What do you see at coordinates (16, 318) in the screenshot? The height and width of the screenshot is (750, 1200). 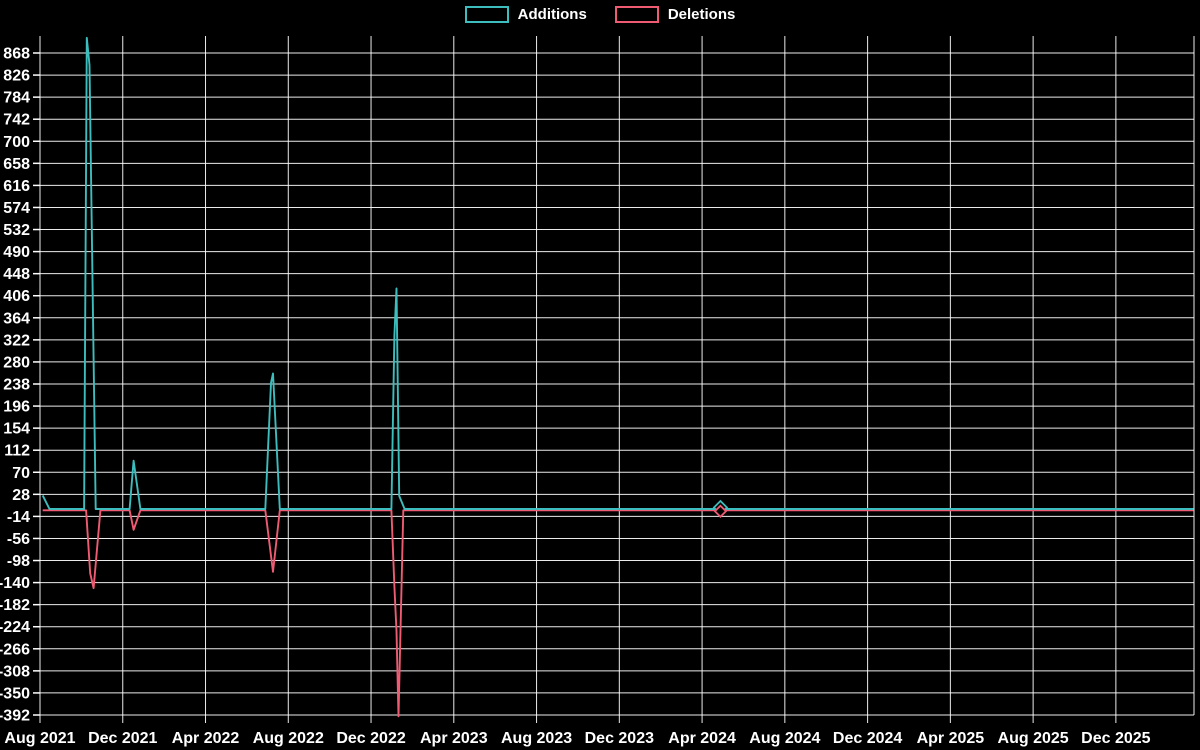 I see `y-tick-label: 364` at bounding box center [16, 318].